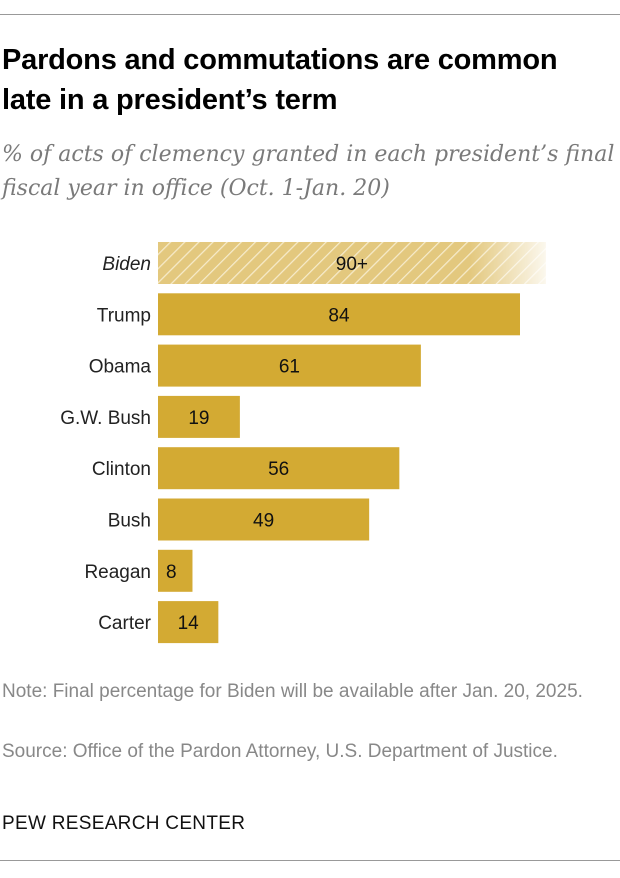 This screenshot has height=878, width=620. What do you see at coordinates (124, 823) in the screenshot?
I see `brand-logo-text: PEW RESEARCH CENTER` at bounding box center [124, 823].